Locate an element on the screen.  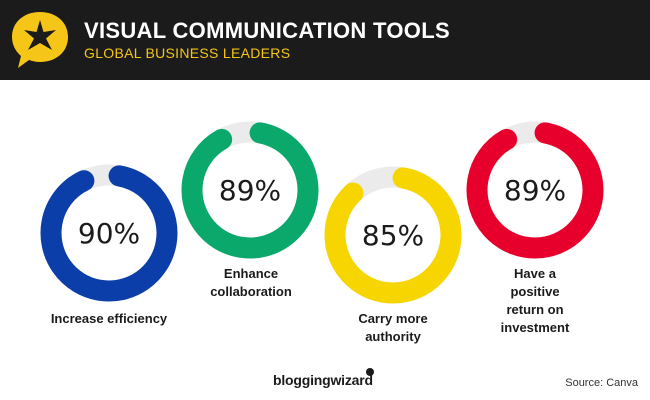
donut-label-positive-roi: Have a positive return on investment is located at coordinates (535, 300).